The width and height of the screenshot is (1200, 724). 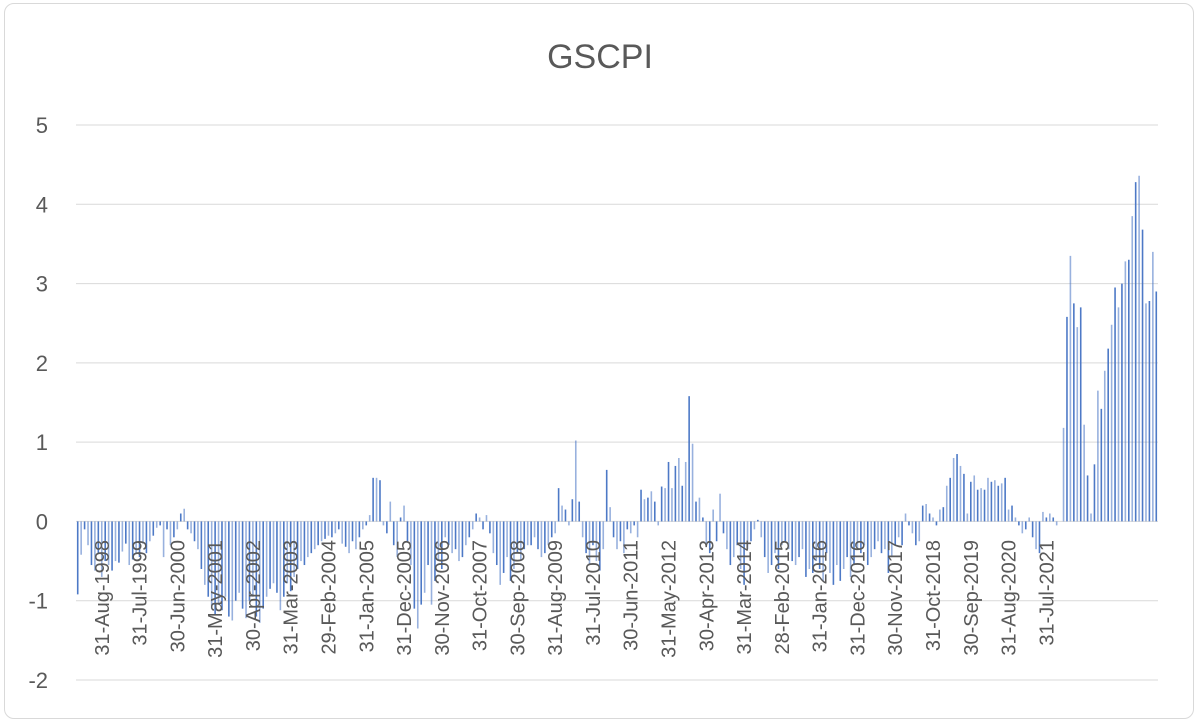 What do you see at coordinates (42, 521) in the screenshot?
I see `y-tick-label: 0` at bounding box center [42, 521].